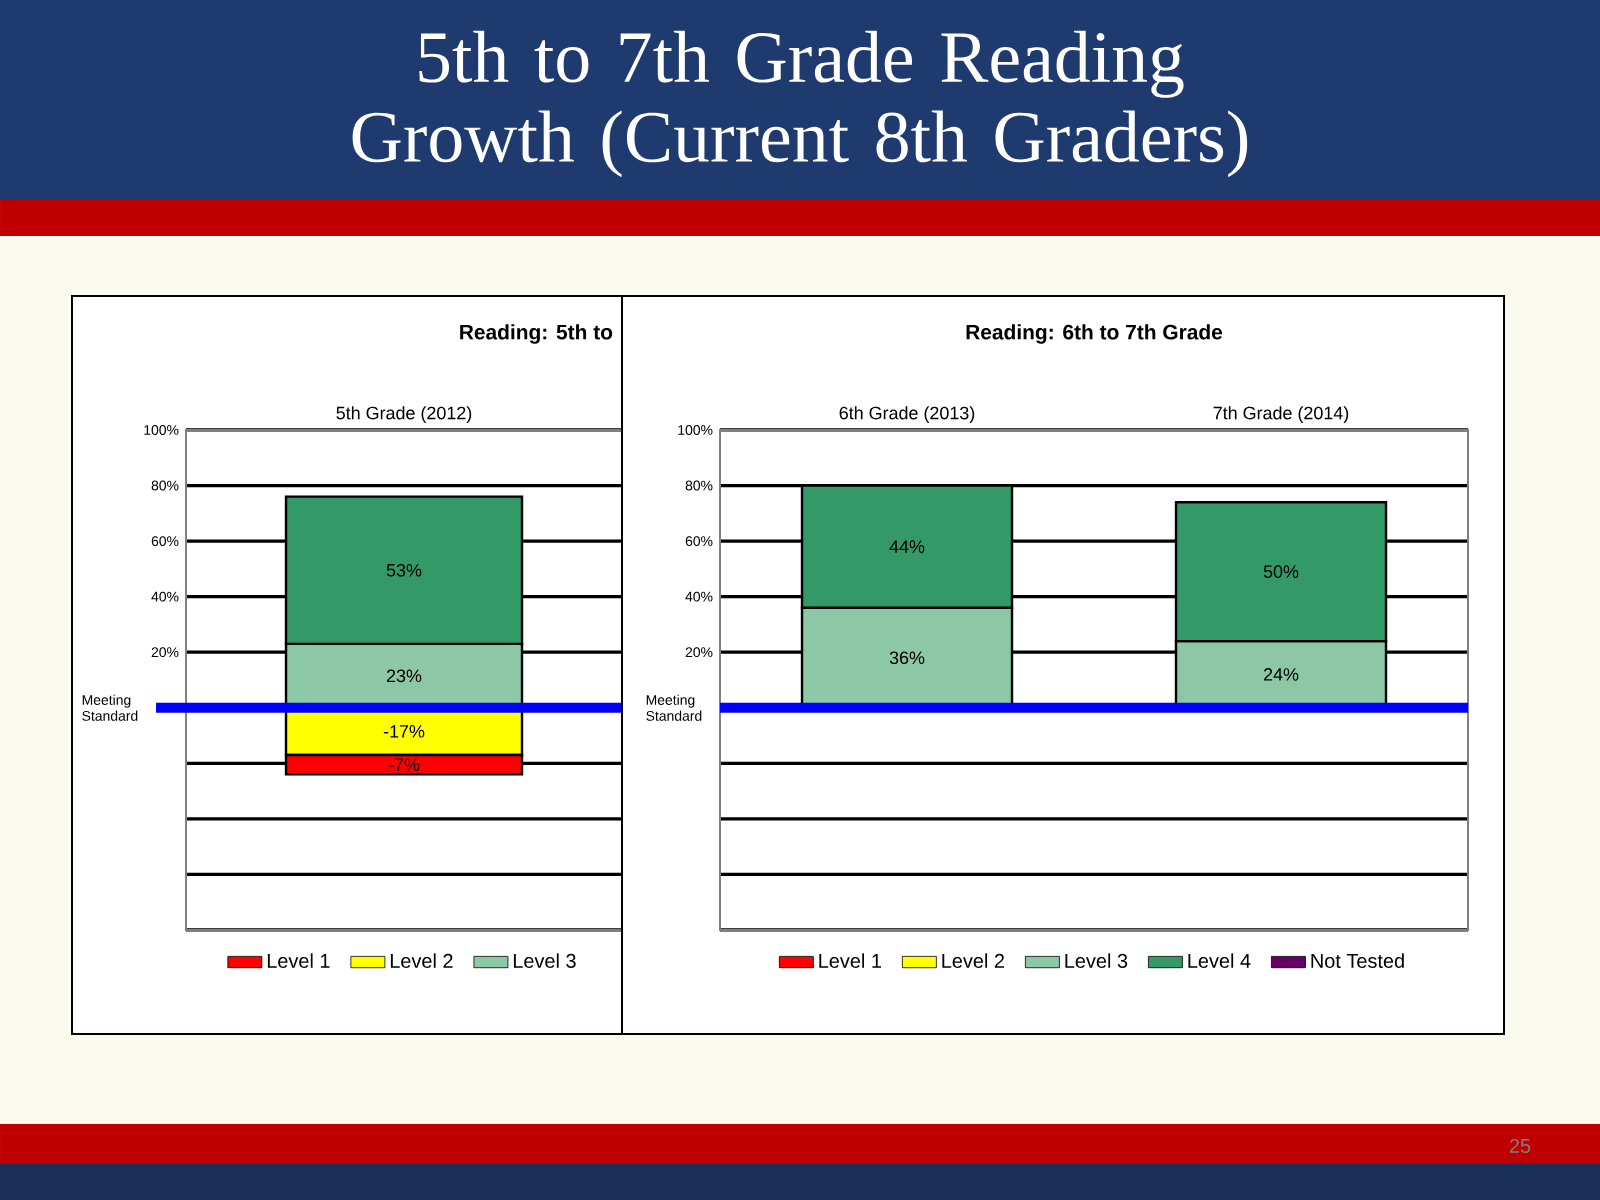  What do you see at coordinates (1094, 334) in the screenshot?
I see `chart-subtitle: Reading: 6th to 7th Grade` at bounding box center [1094, 334].